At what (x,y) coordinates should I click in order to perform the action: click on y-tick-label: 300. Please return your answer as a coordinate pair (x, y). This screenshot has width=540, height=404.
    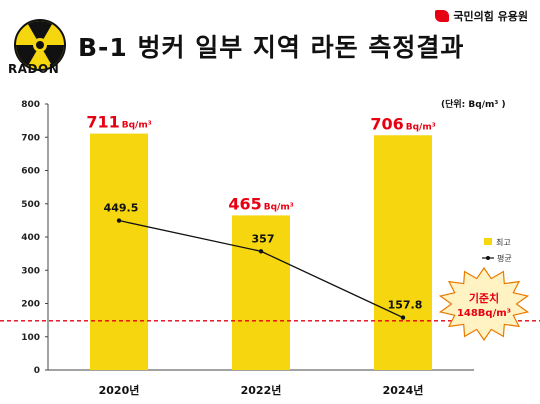
    Looking at the image, I should click on (30, 271).